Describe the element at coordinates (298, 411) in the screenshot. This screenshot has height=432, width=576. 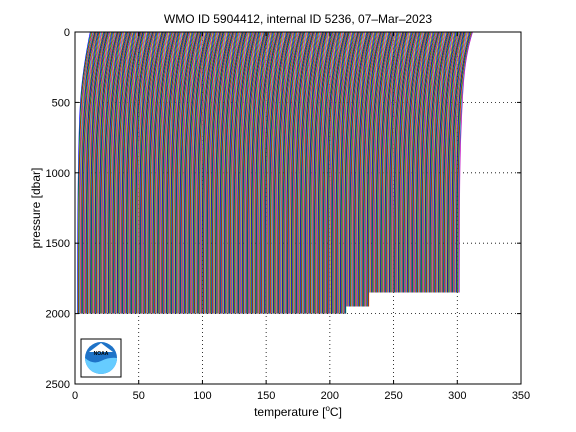
I see `x-axis-label: temperature [oC]` at that location.